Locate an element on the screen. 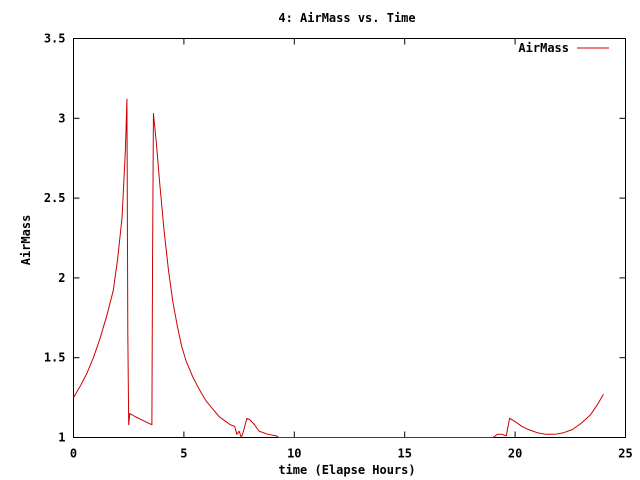 This screenshot has width=640, height=480. y-tick-label: 1.5 is located at coordinates (55, 358).